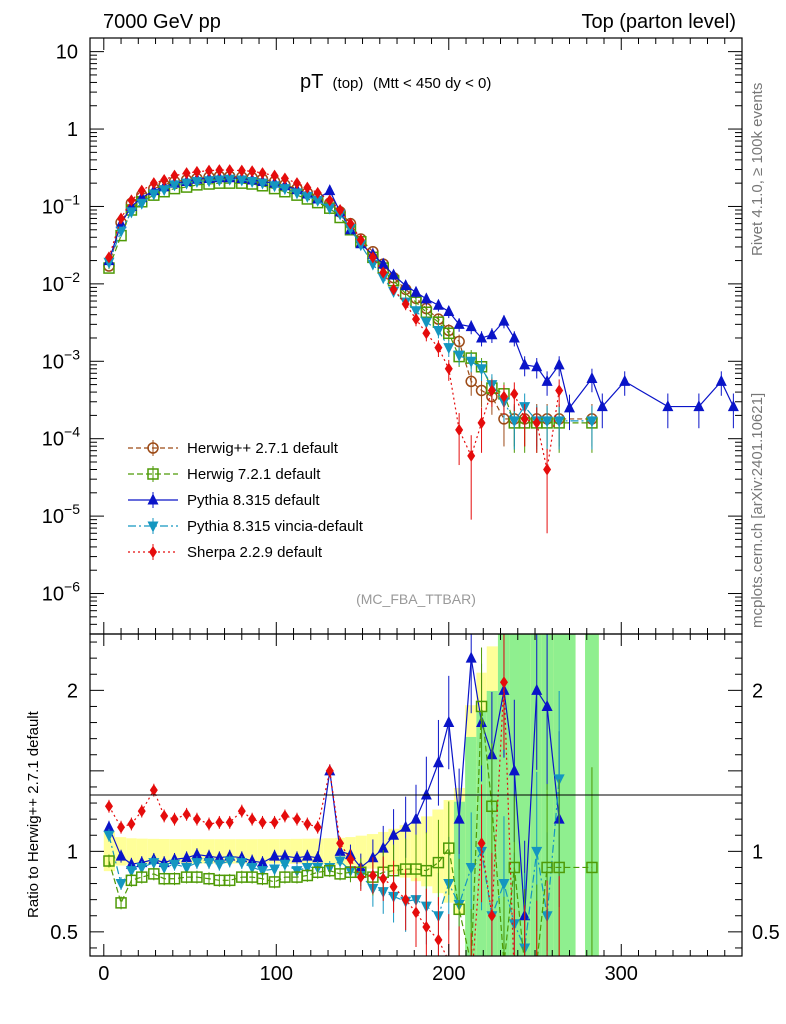 Image resolution: width=786 pixels, height=1024 pixels. What do you see at coordinates (757, 852) in the screenshot?
I see `ratio-y-tick-label-right: 1` at bounding box center [757, 852].